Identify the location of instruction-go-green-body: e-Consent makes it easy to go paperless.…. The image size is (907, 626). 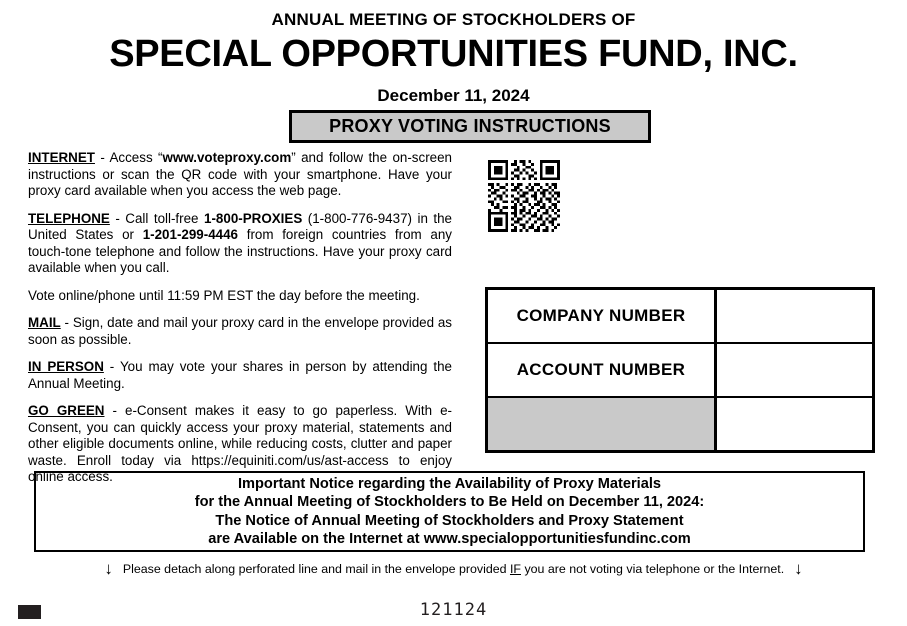
(240, 443).